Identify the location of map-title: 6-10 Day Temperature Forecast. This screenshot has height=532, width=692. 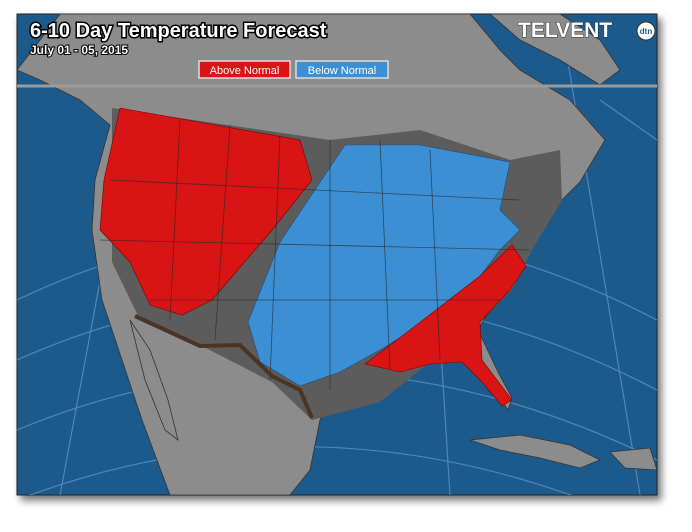
(178, 31).